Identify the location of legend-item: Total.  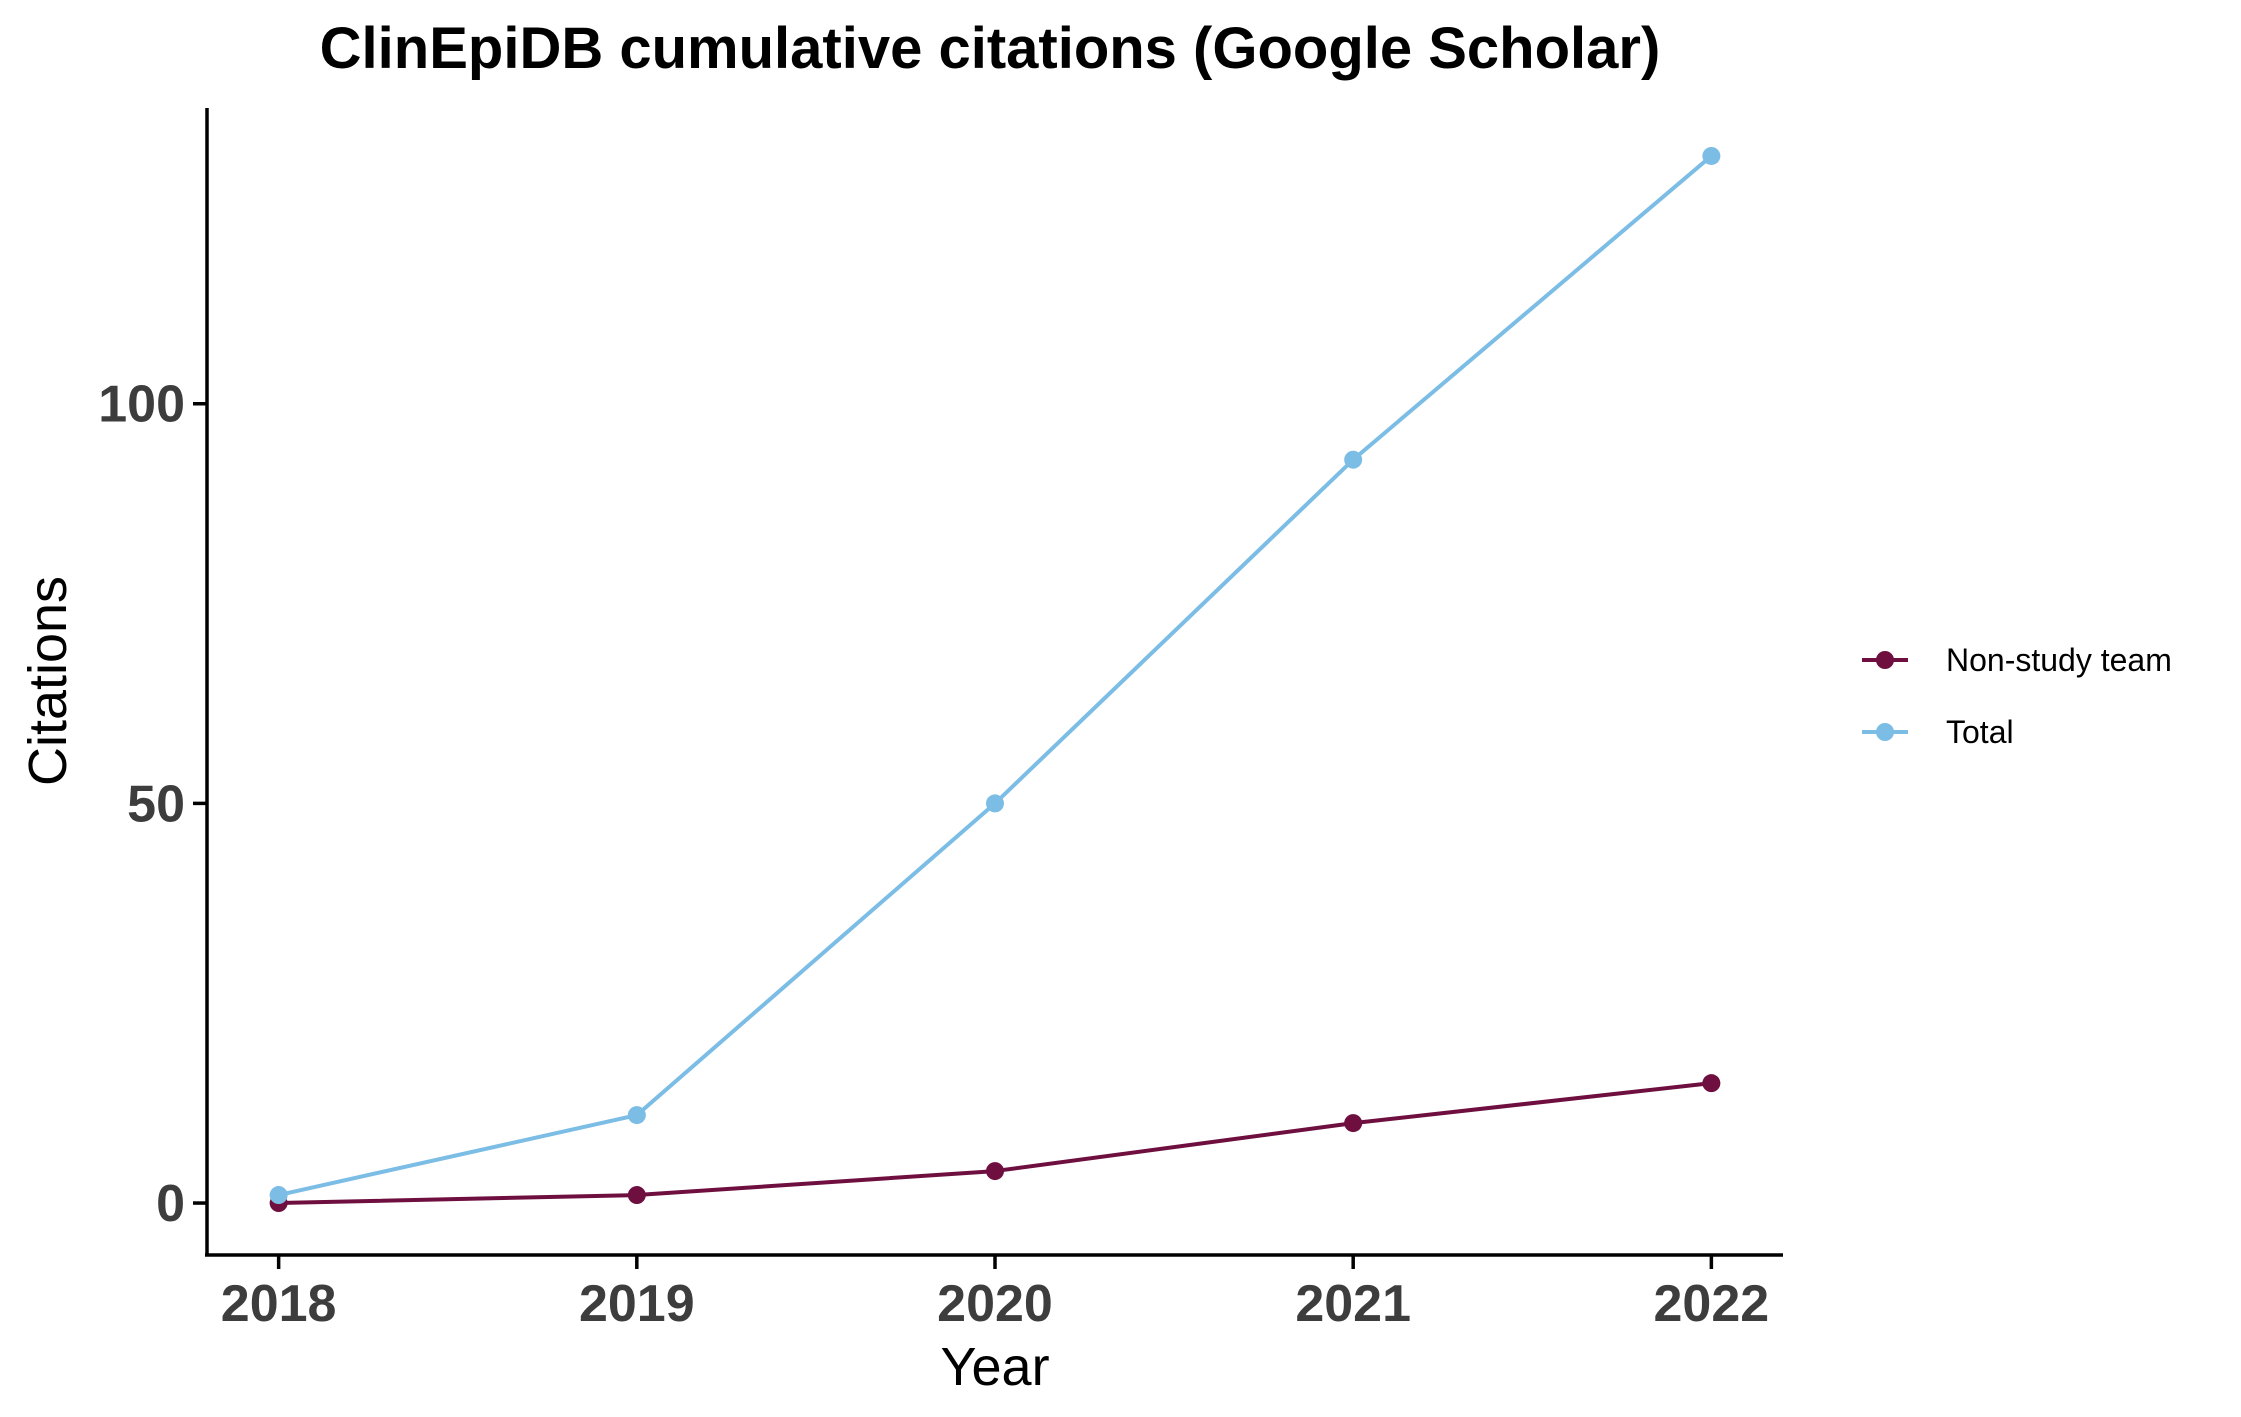
(1938, 732).